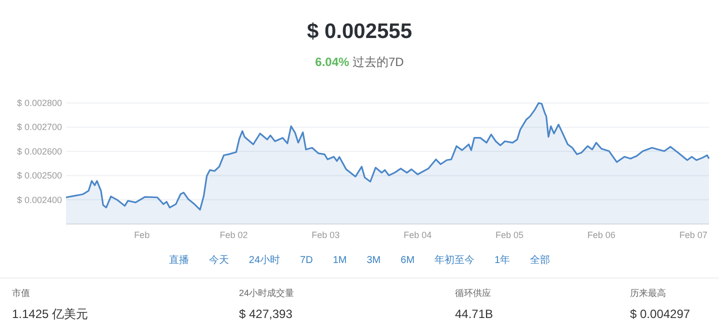 This screenshot has height=327, width=719. What do you see at coordinates (234, 235) in the screenshot?
I see `x-tick-label: Feb 02` at bounding box center [234, 235].